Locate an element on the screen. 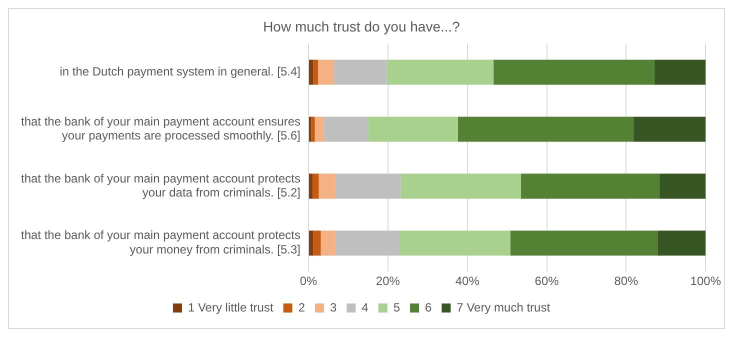 This screenshot has height=337, width=733. legend-label: 7 Very much trust is located at coordinates (503, 307).